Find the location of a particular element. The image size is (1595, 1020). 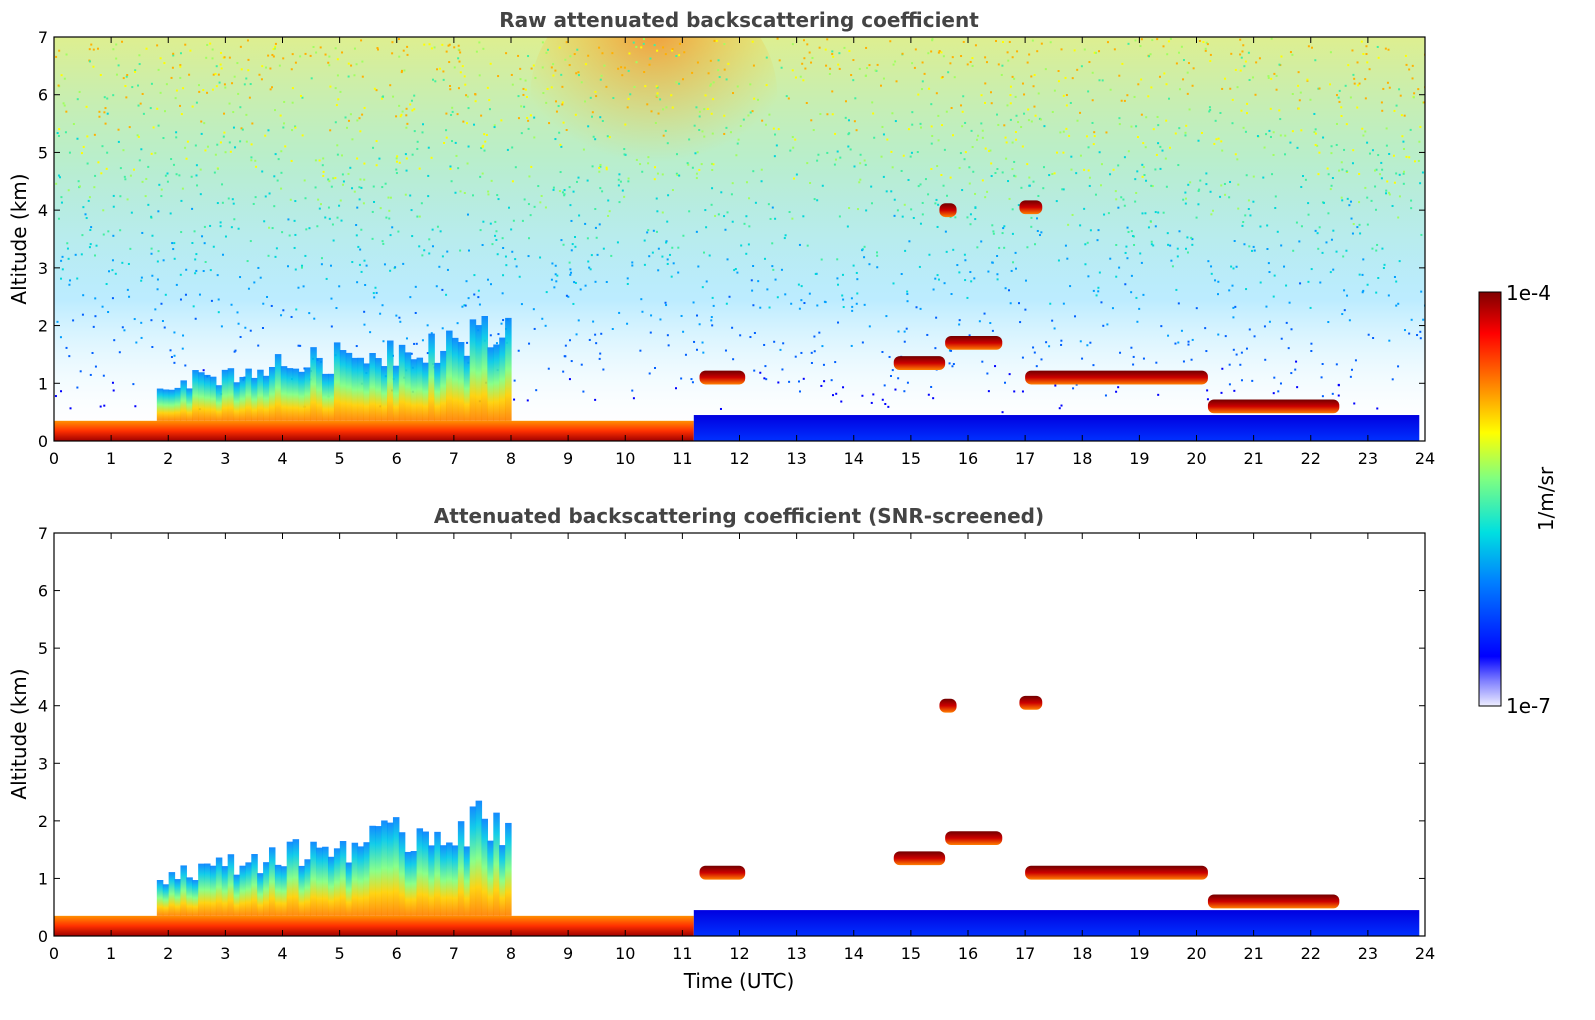

y-axis-label-screened: Altitude (km) is located at coordinates (19, 733).